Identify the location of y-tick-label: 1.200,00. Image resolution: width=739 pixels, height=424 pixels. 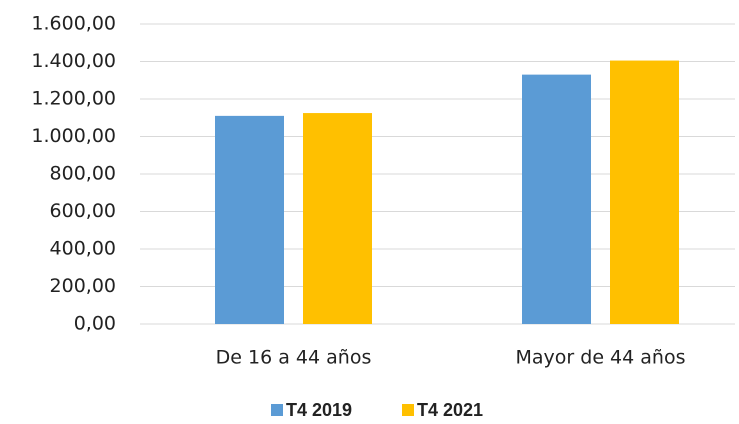
(73, 99).